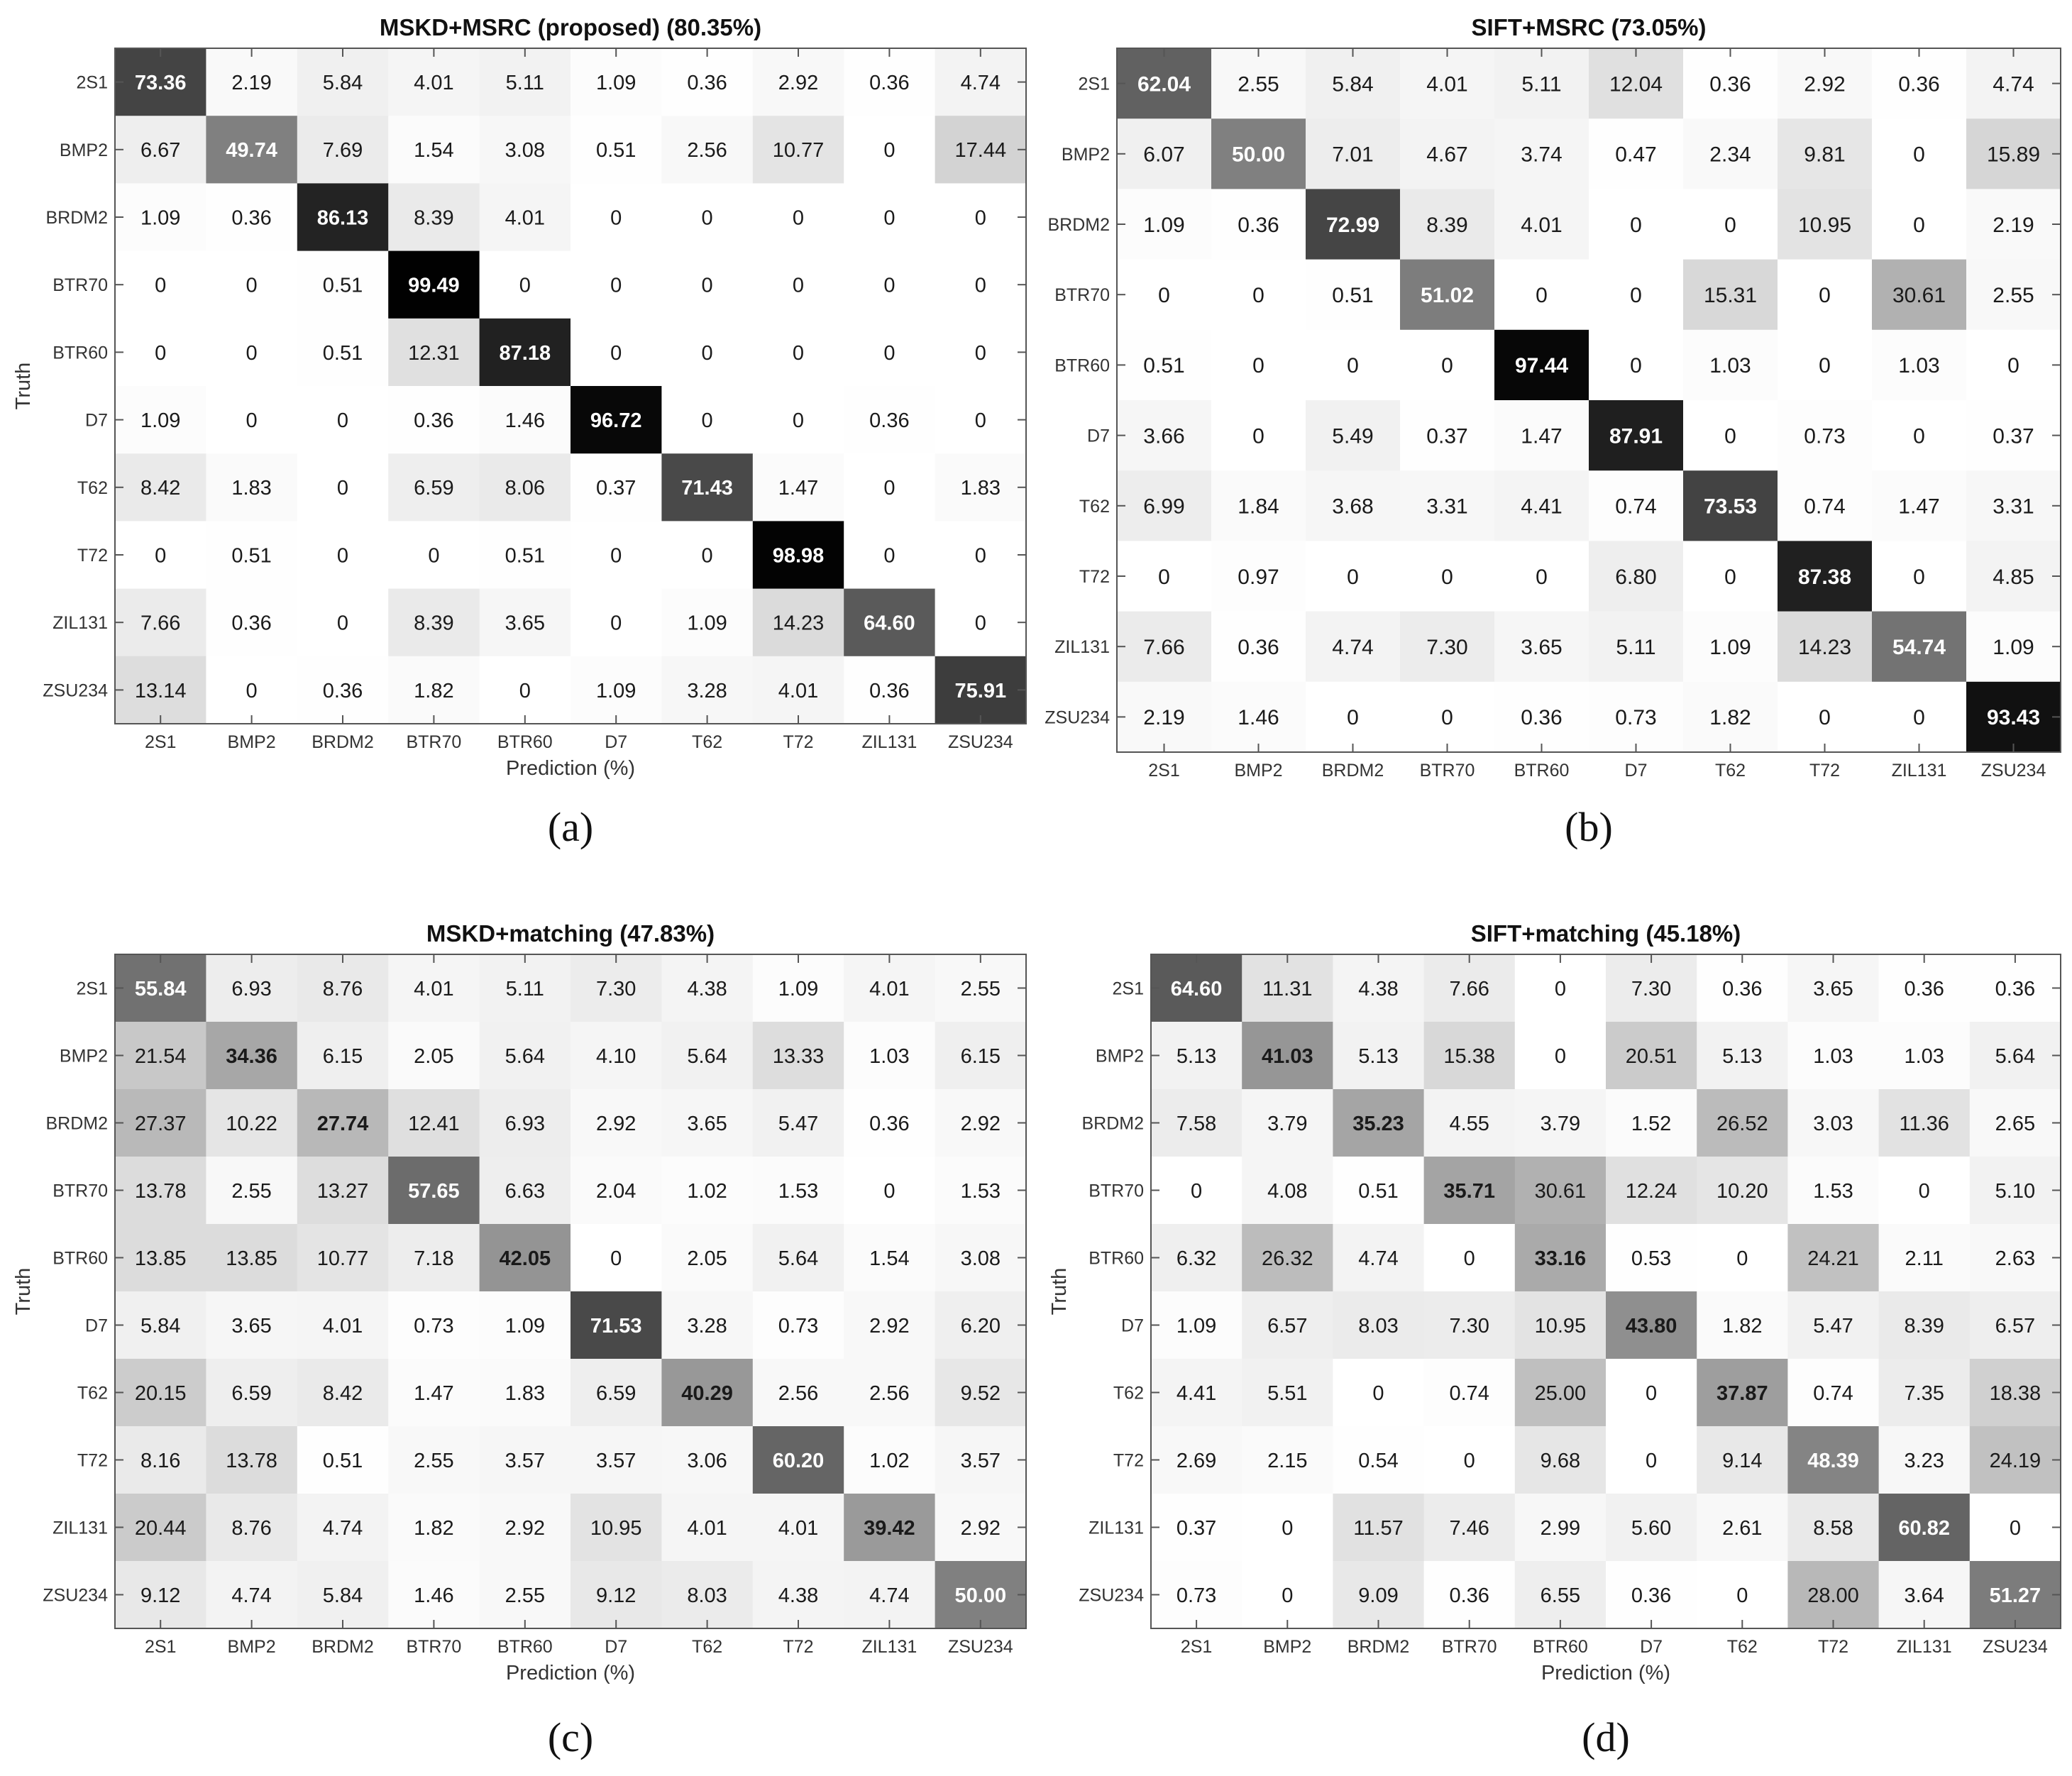  What do you see at coordinates (1446, 155) in the screenshot?
I see `cell-value-label: 4.67` at bounding box center [1446, 155].